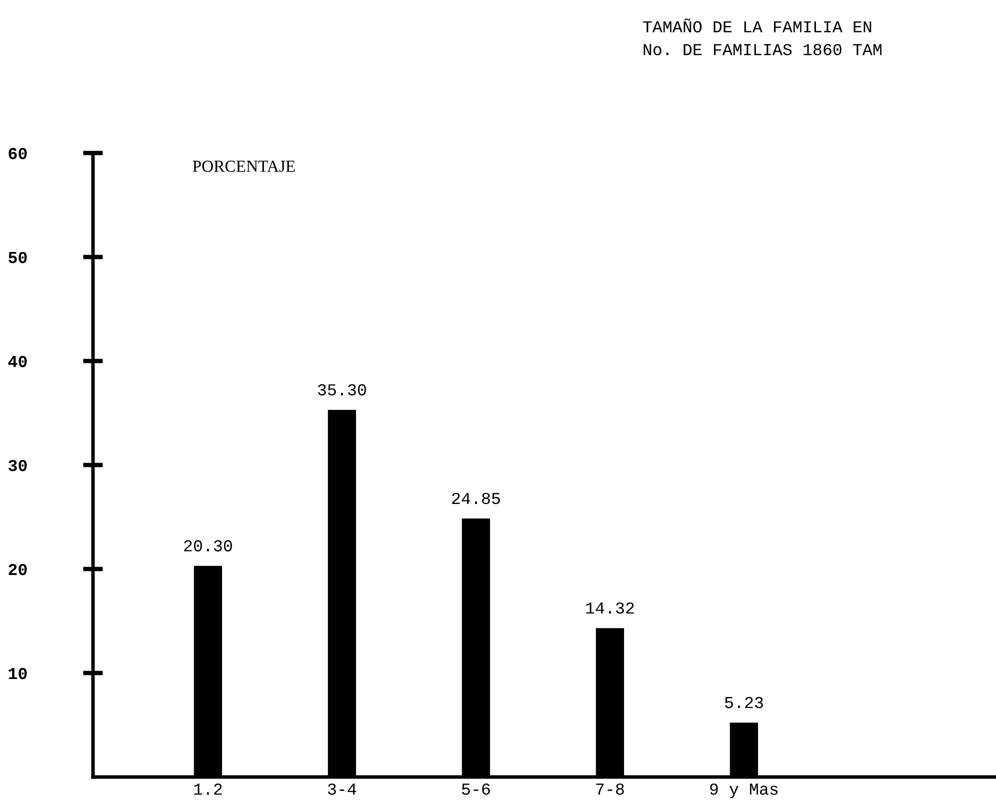  Describe the element at coordinates (342, 789) in the screenshot. I see `x-tick-label: 3-4` at that location.